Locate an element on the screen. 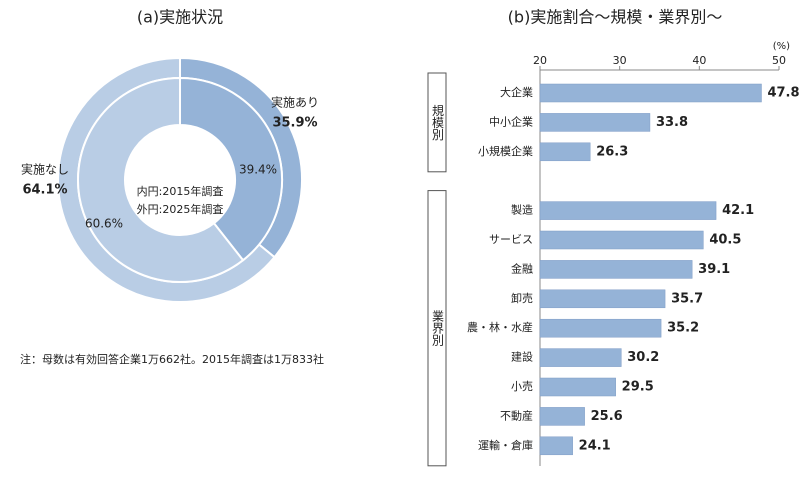  legend-label: 内円:2015年調査 is located at coordinates (180, 191).